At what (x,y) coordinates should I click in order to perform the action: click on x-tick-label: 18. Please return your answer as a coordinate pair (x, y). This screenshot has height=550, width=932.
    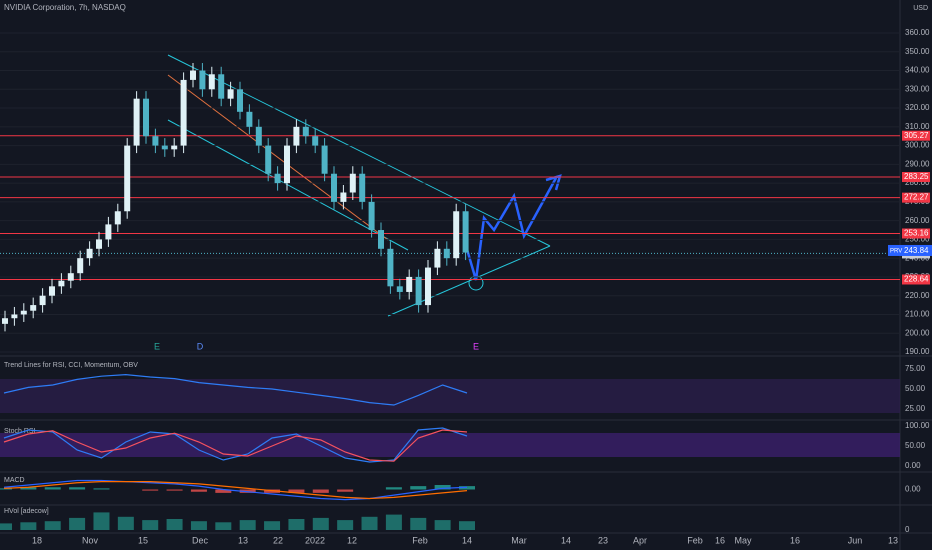
    Looking at the image, I should click on (37, 540).